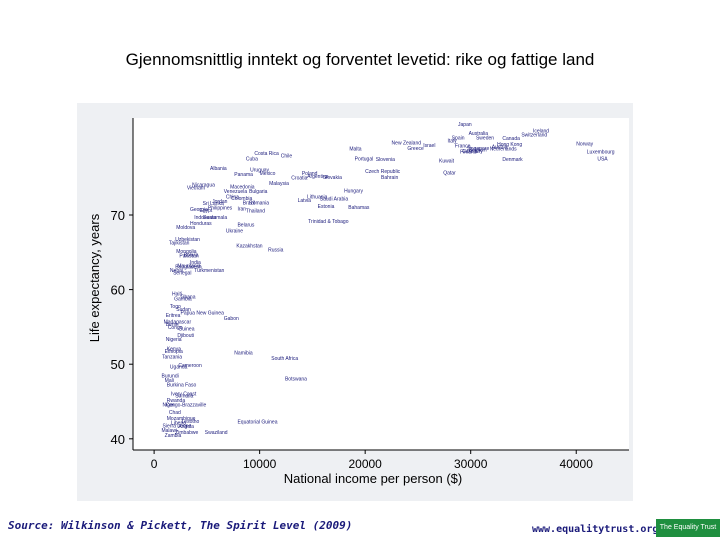 Image resolution: width=720 pixels, height=540 pixels. What do you see at coordinates (205, 211) in the screenshot?
I see `point-label: Egypt` at bounding box center [205, 211].